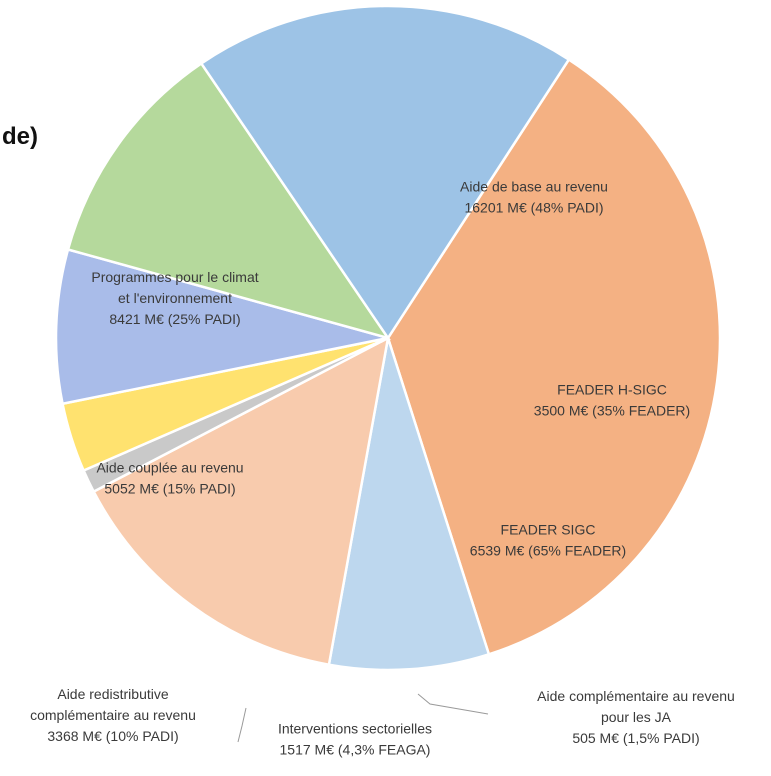 The height and width of the screenshot is (776, 771). What do you see at coordinates (355, 750) in the screenshot?
I see `slice-label-line: 1517 M€ (4,3% FEAGA)` at bounding box center [355, 750].